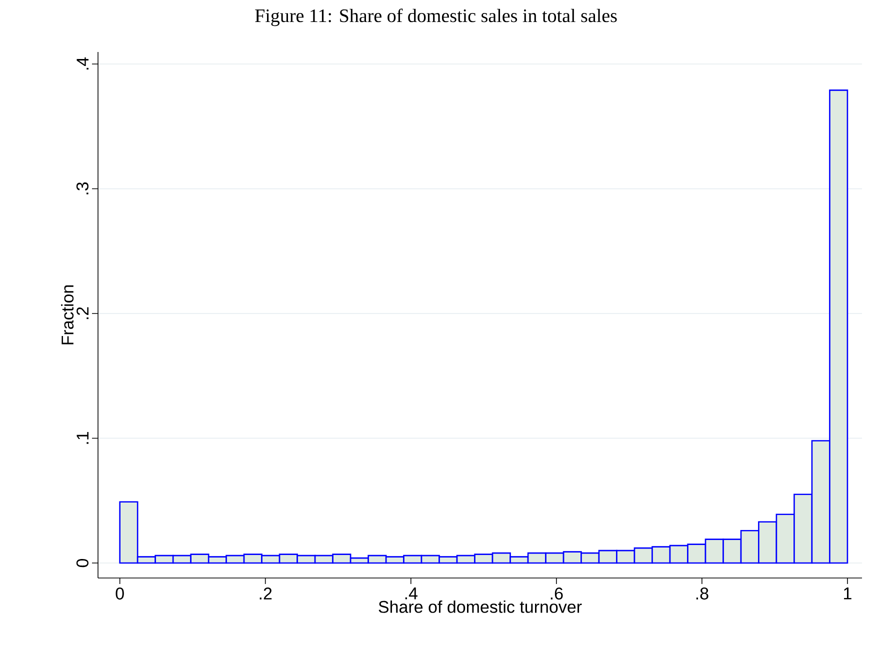 Image resolution: width=872 pixels, height=659 pixels. I want to click on y-tick-label: .1, so click(82, 438).